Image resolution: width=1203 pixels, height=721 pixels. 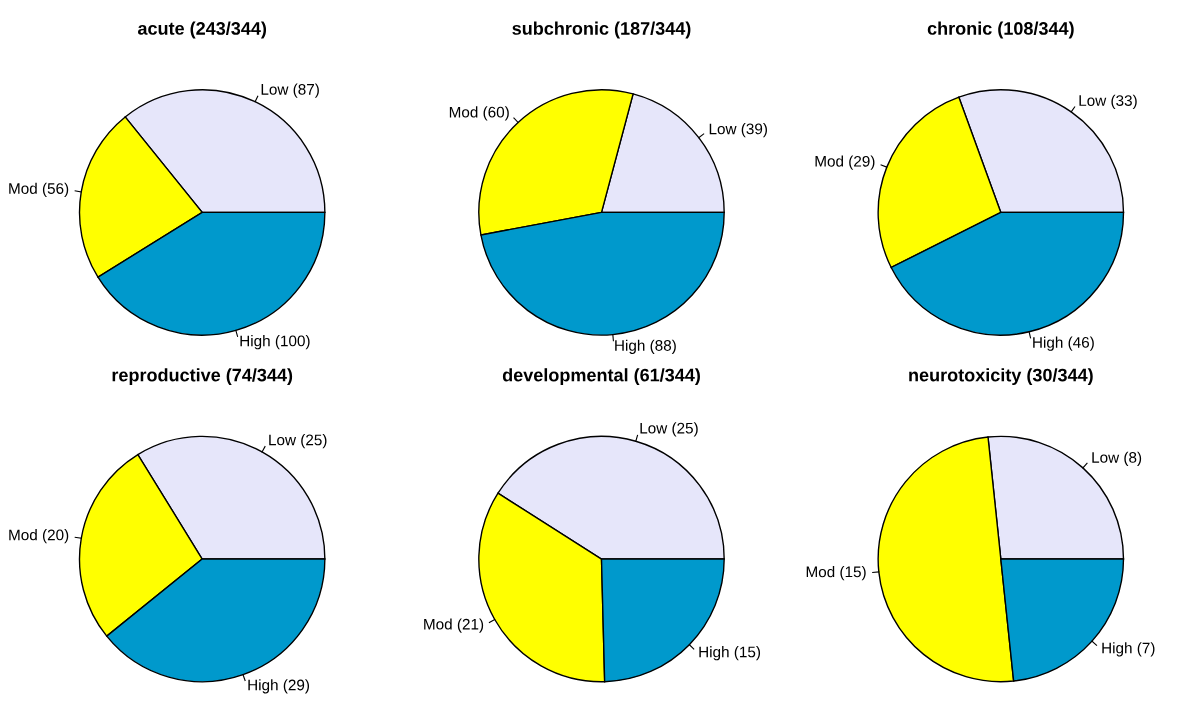 What do you see at coordinates (479, 113) in the screenshot?
I see `slice-label: Mod (60)` at bounding box center [479, 113].